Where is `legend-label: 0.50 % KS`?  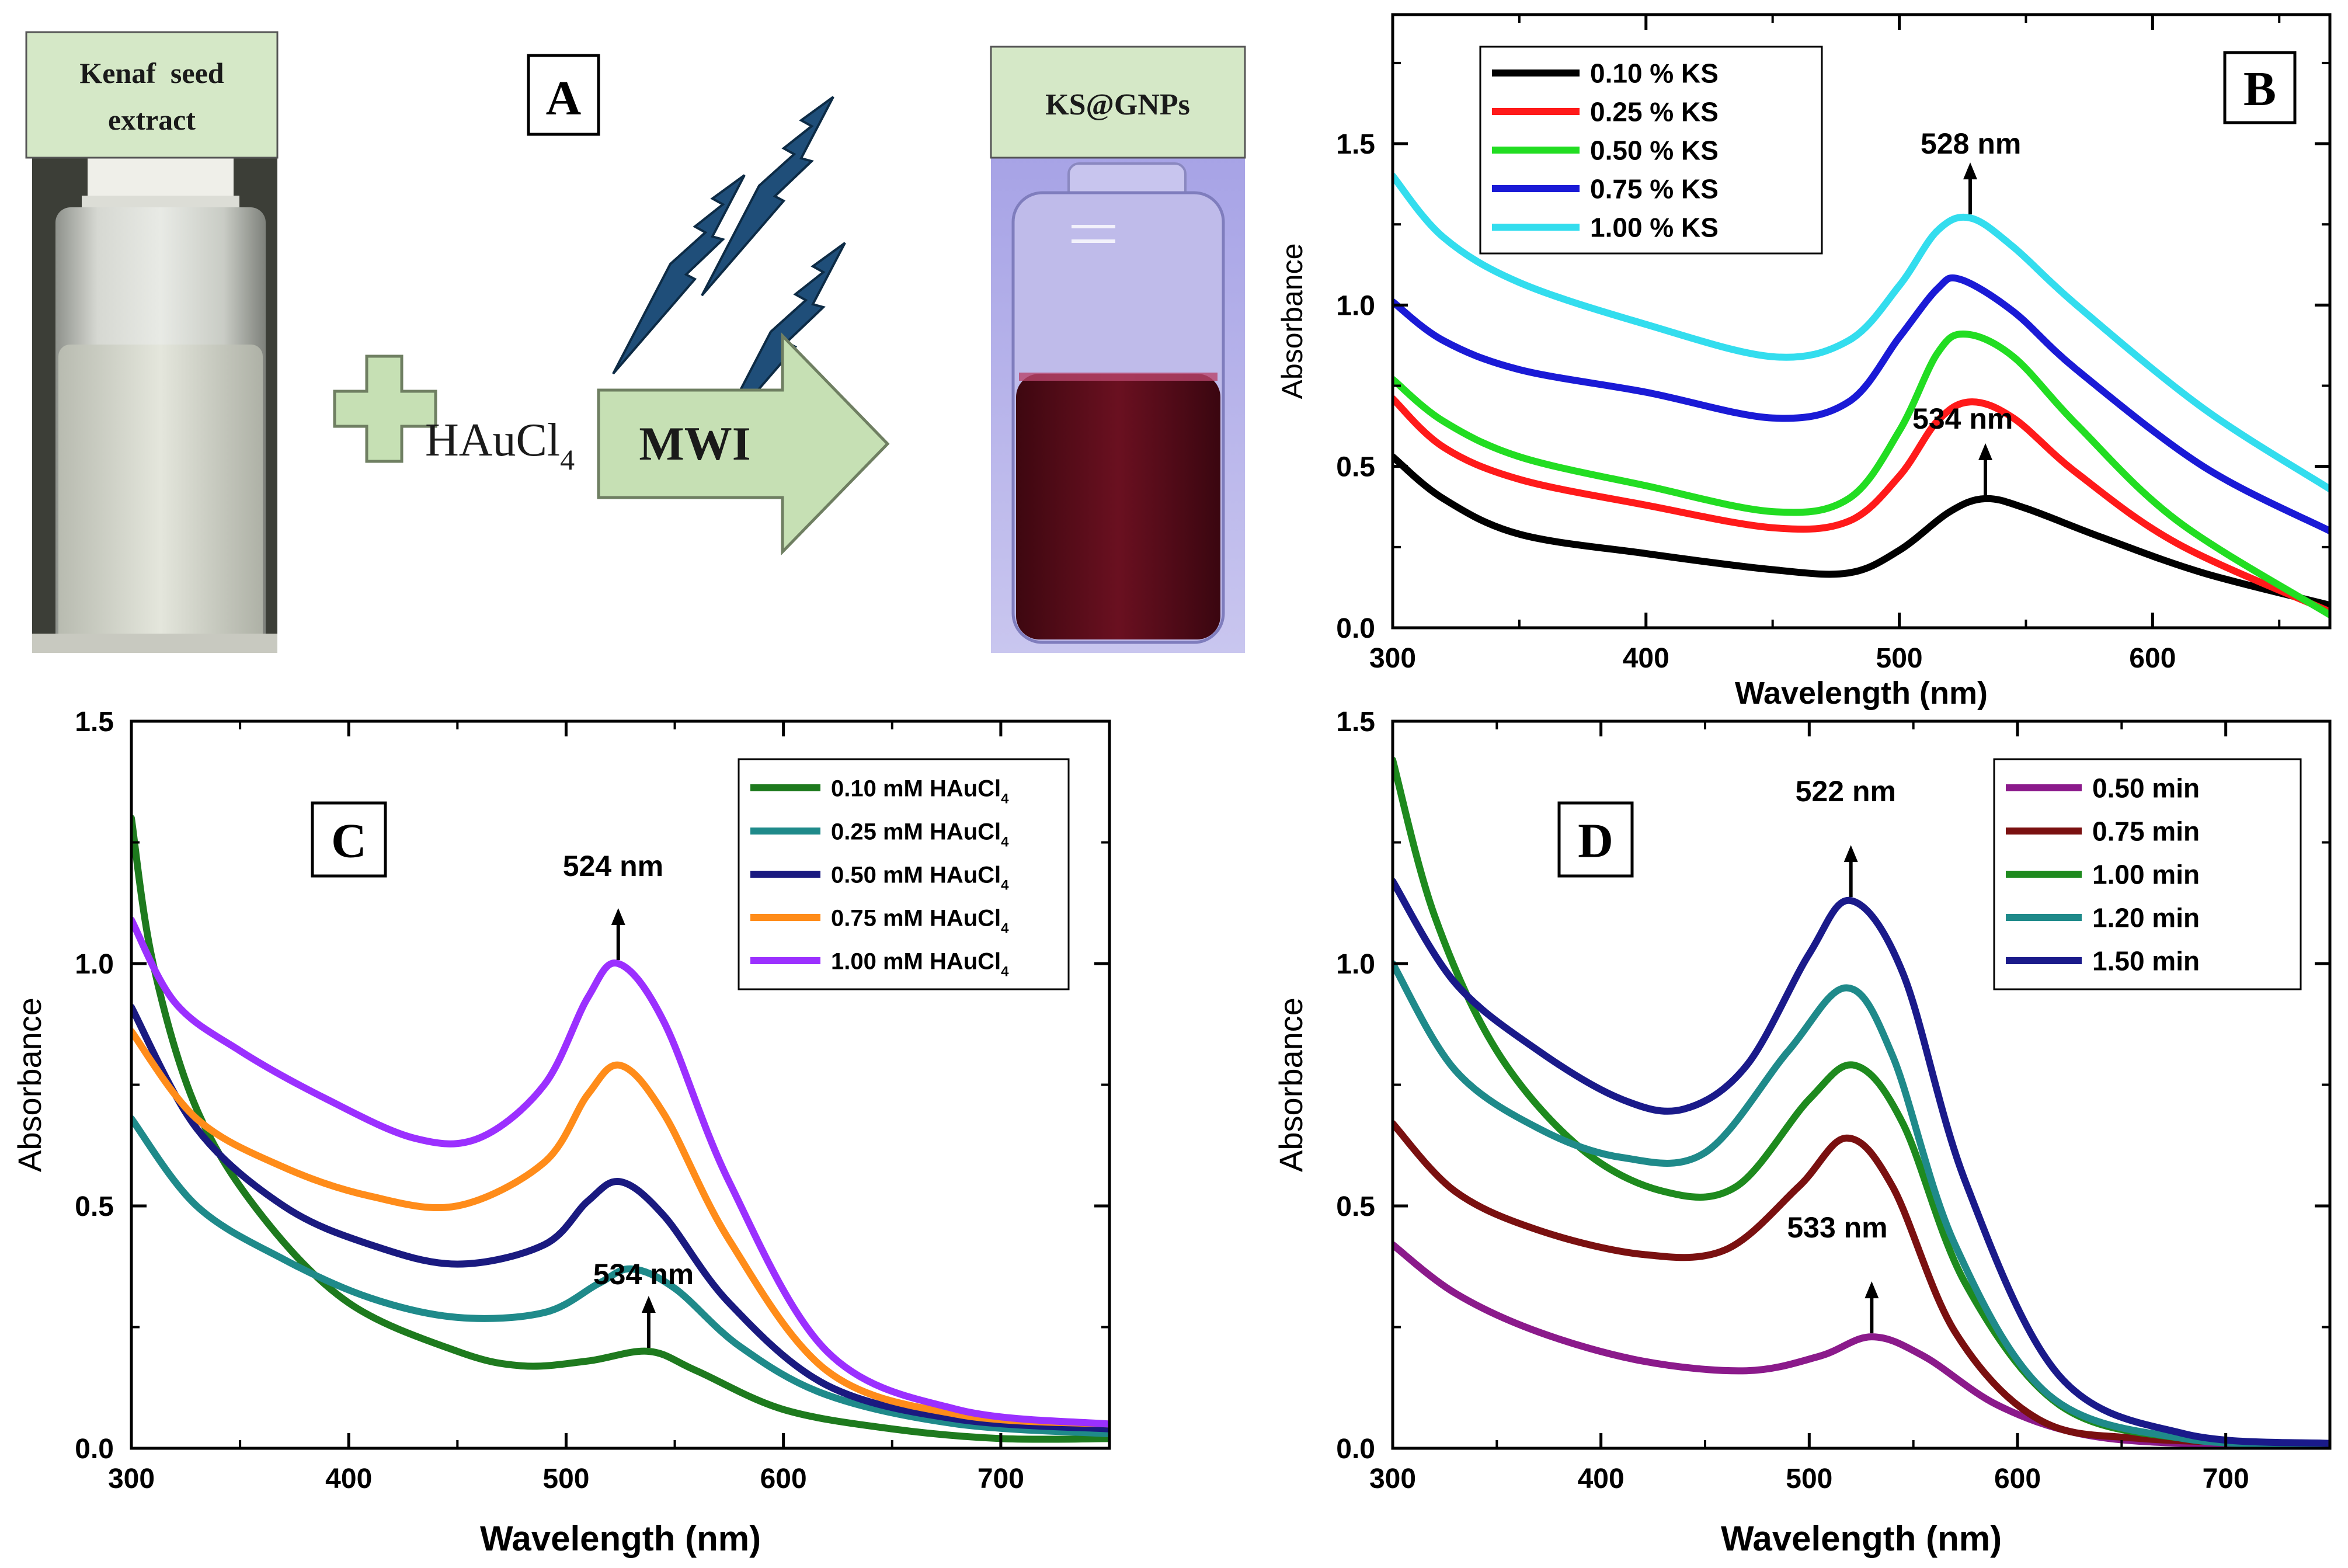 legend-label: 0.50 % KS is located at coordinates (1654, 150).